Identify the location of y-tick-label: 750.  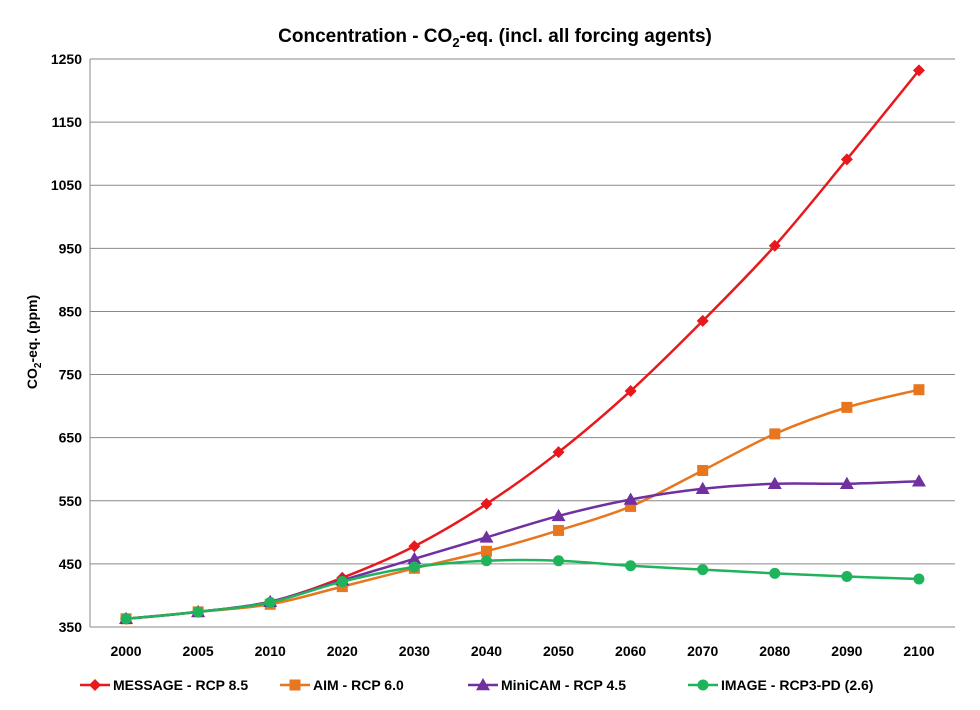
(71, 375).